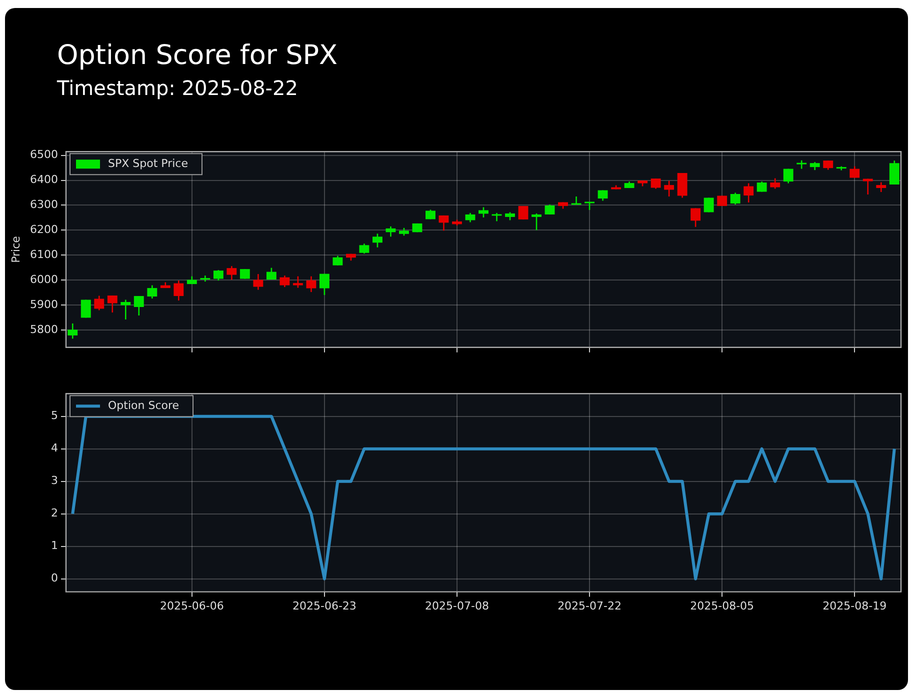  I want to click on y-tick-label: 5800, so click(44, 329).